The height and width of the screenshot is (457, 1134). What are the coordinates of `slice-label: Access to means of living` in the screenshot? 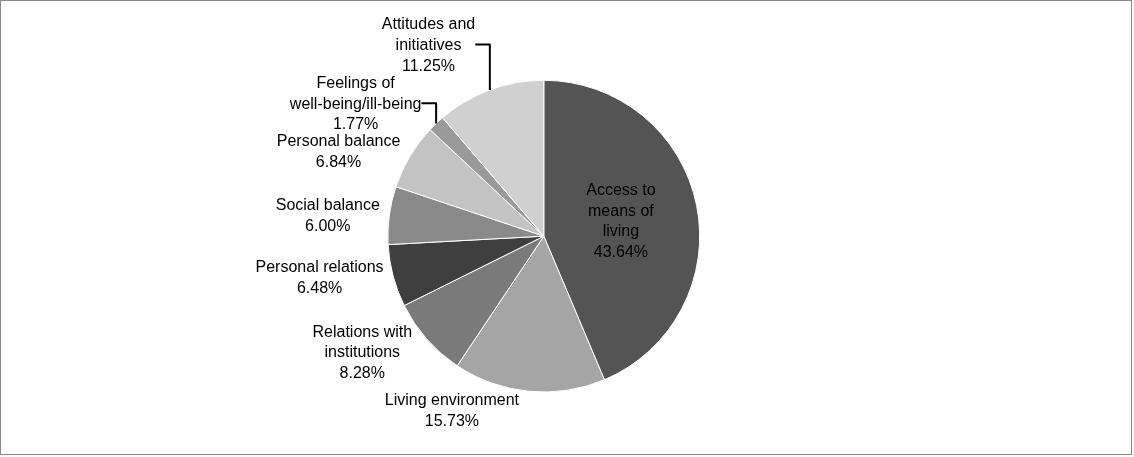 It's located at (621, 210).